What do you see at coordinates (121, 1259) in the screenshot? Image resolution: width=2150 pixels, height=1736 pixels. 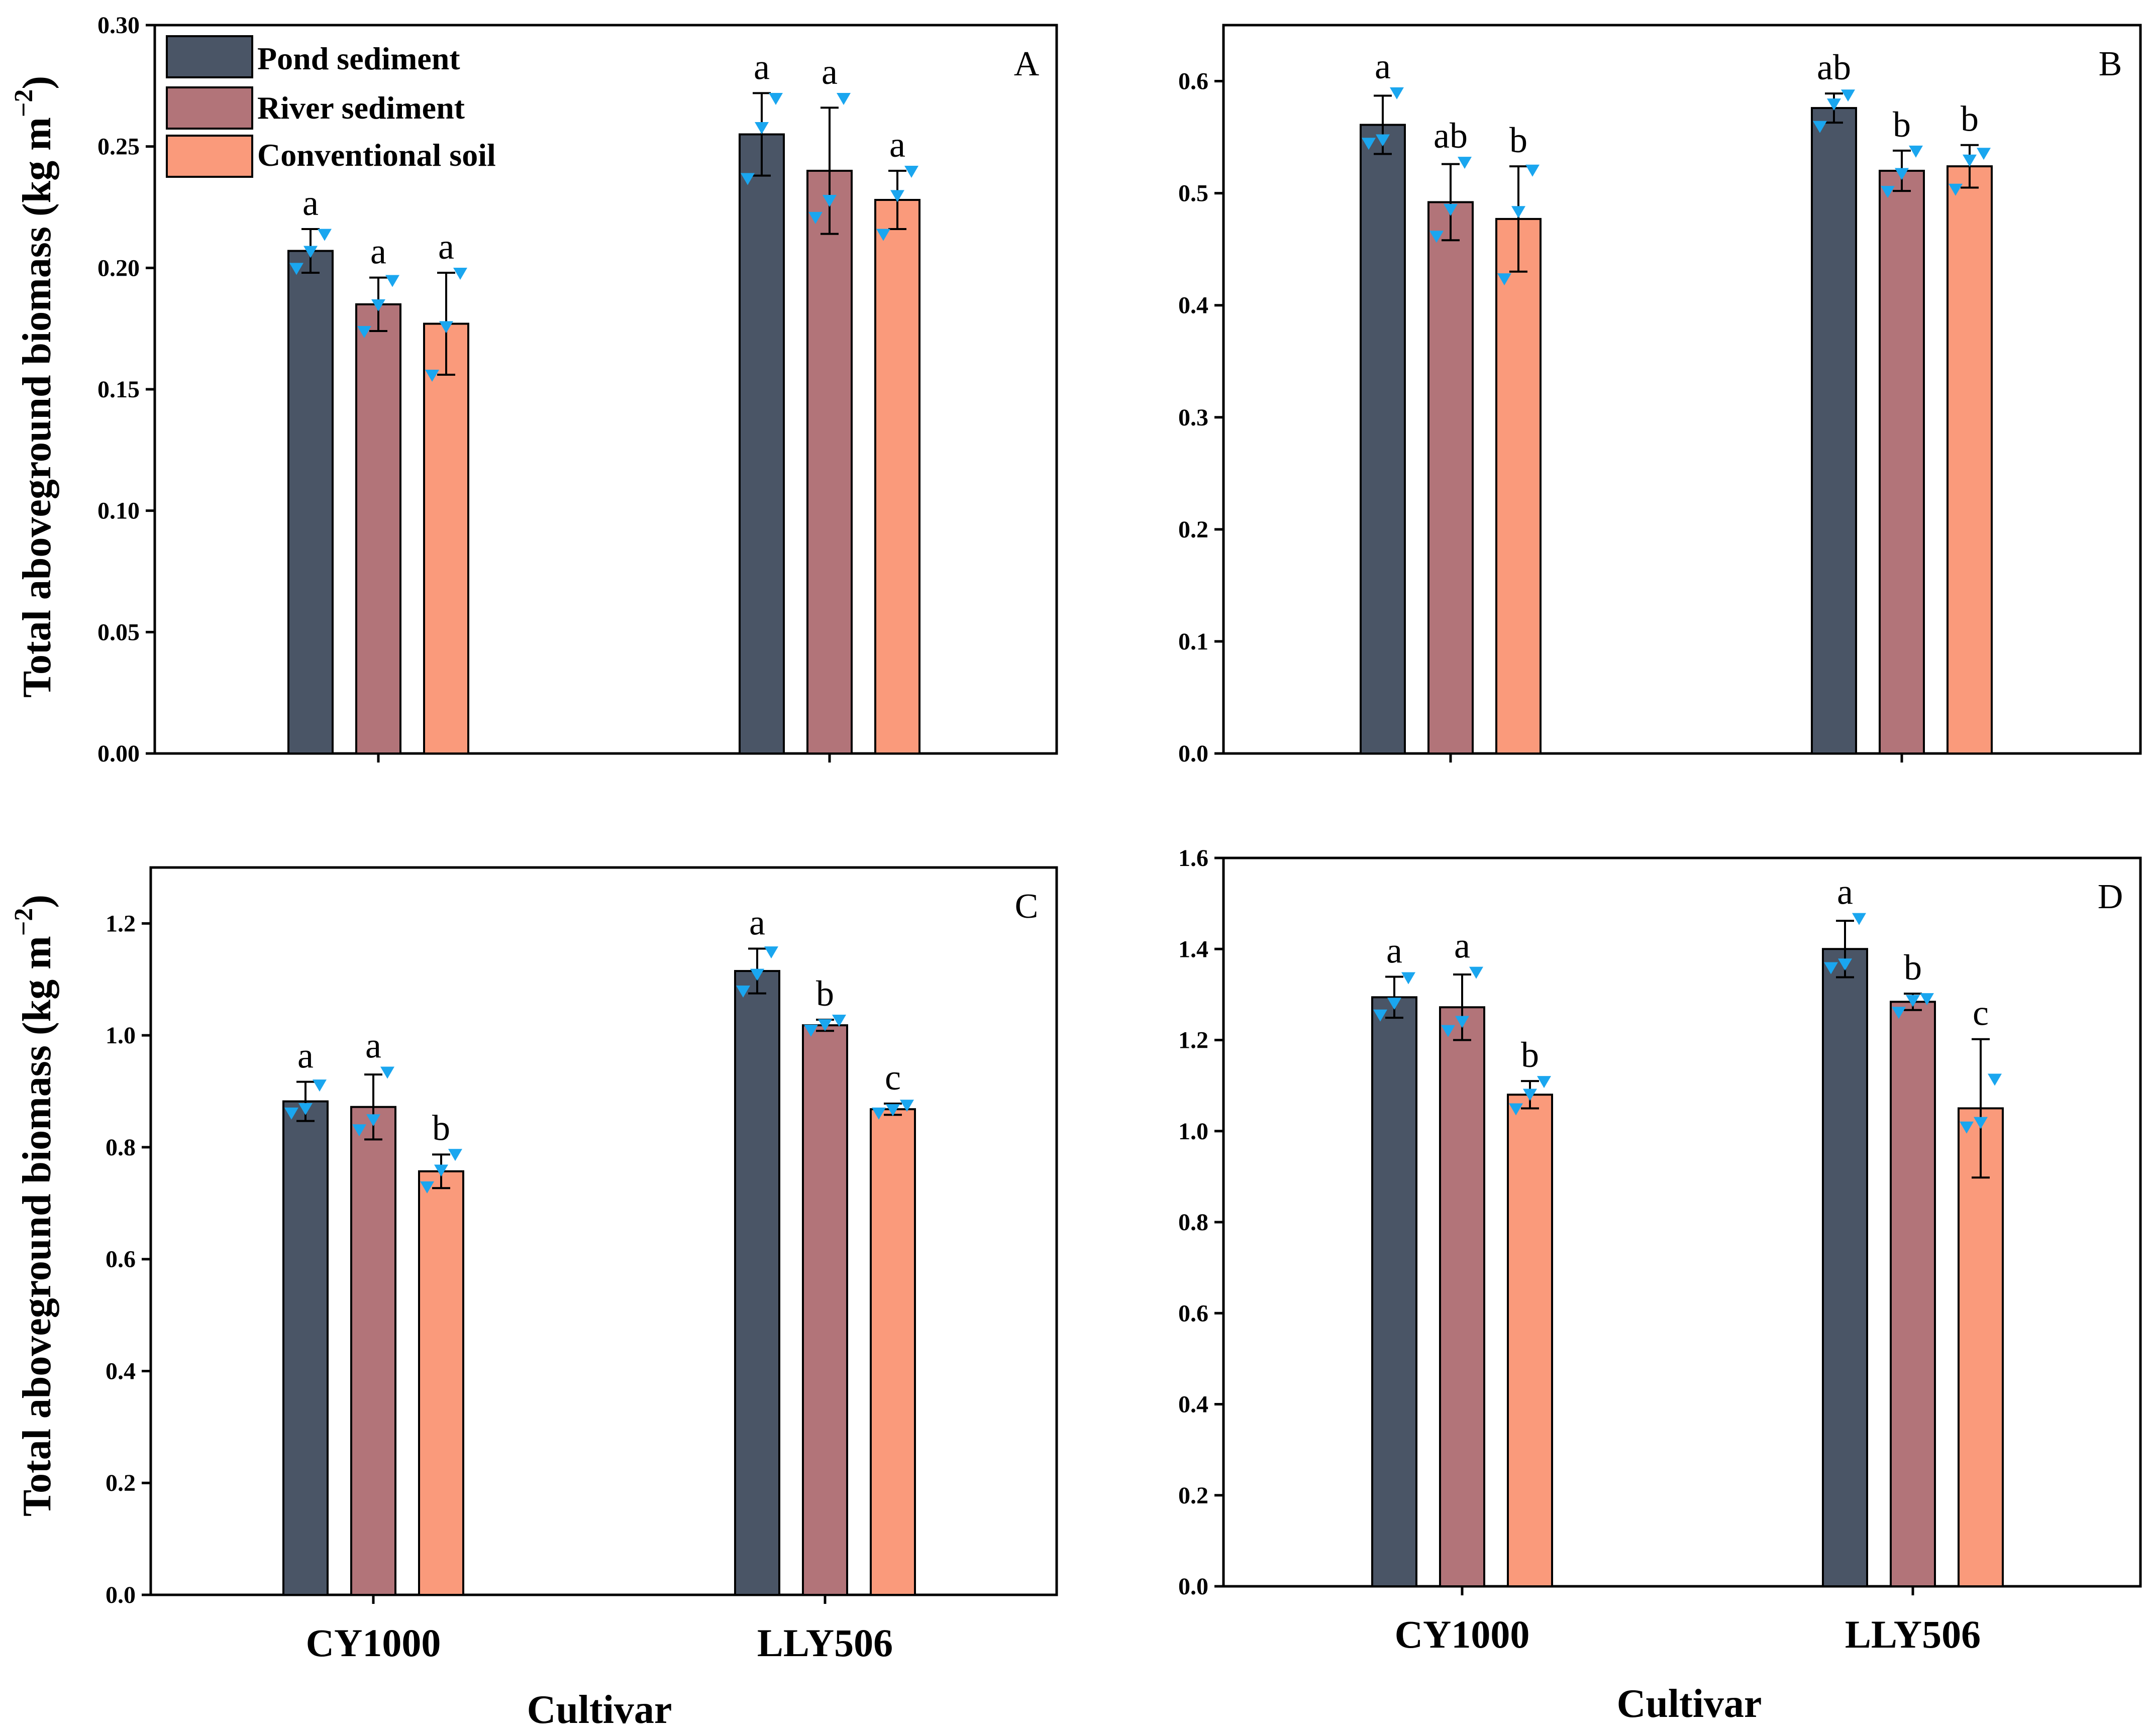 I see `y-tick-label: 0.6` at bounding box center [121, 1259].